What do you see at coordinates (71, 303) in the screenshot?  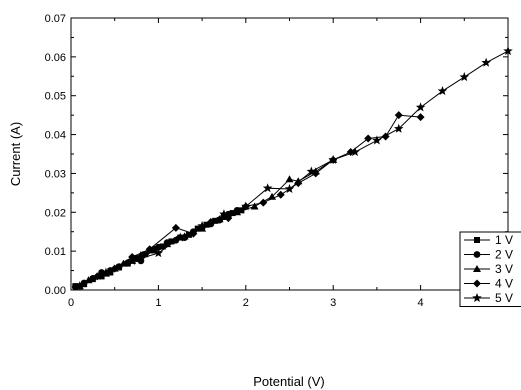 I see `x-tick-label: 0` at bounding box center [71, 303].